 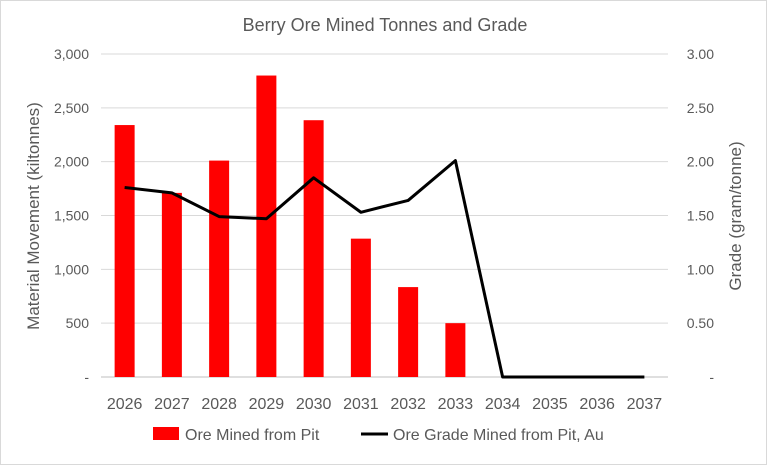 What do you see at coordinates (71, 108) in the screenshot?
I see `y-tick-label: 2,500` at bounding box center [71, 108].